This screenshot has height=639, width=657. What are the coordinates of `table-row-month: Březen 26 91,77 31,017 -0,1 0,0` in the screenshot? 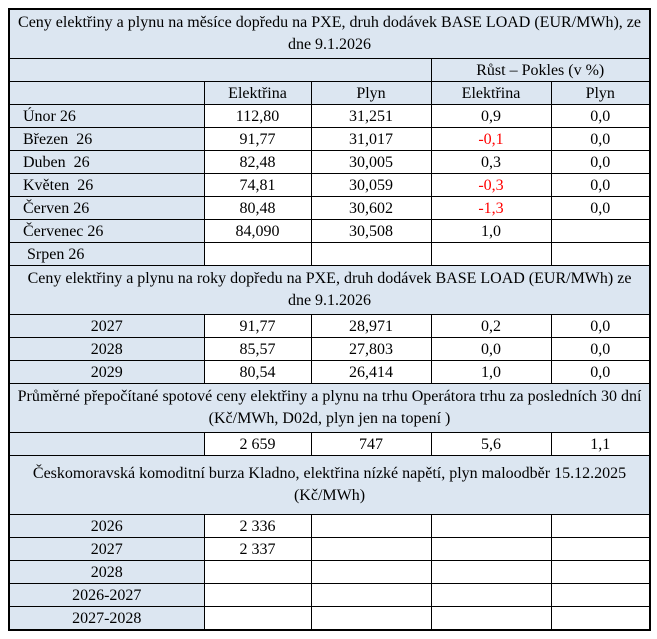 It's located at (329, 139).